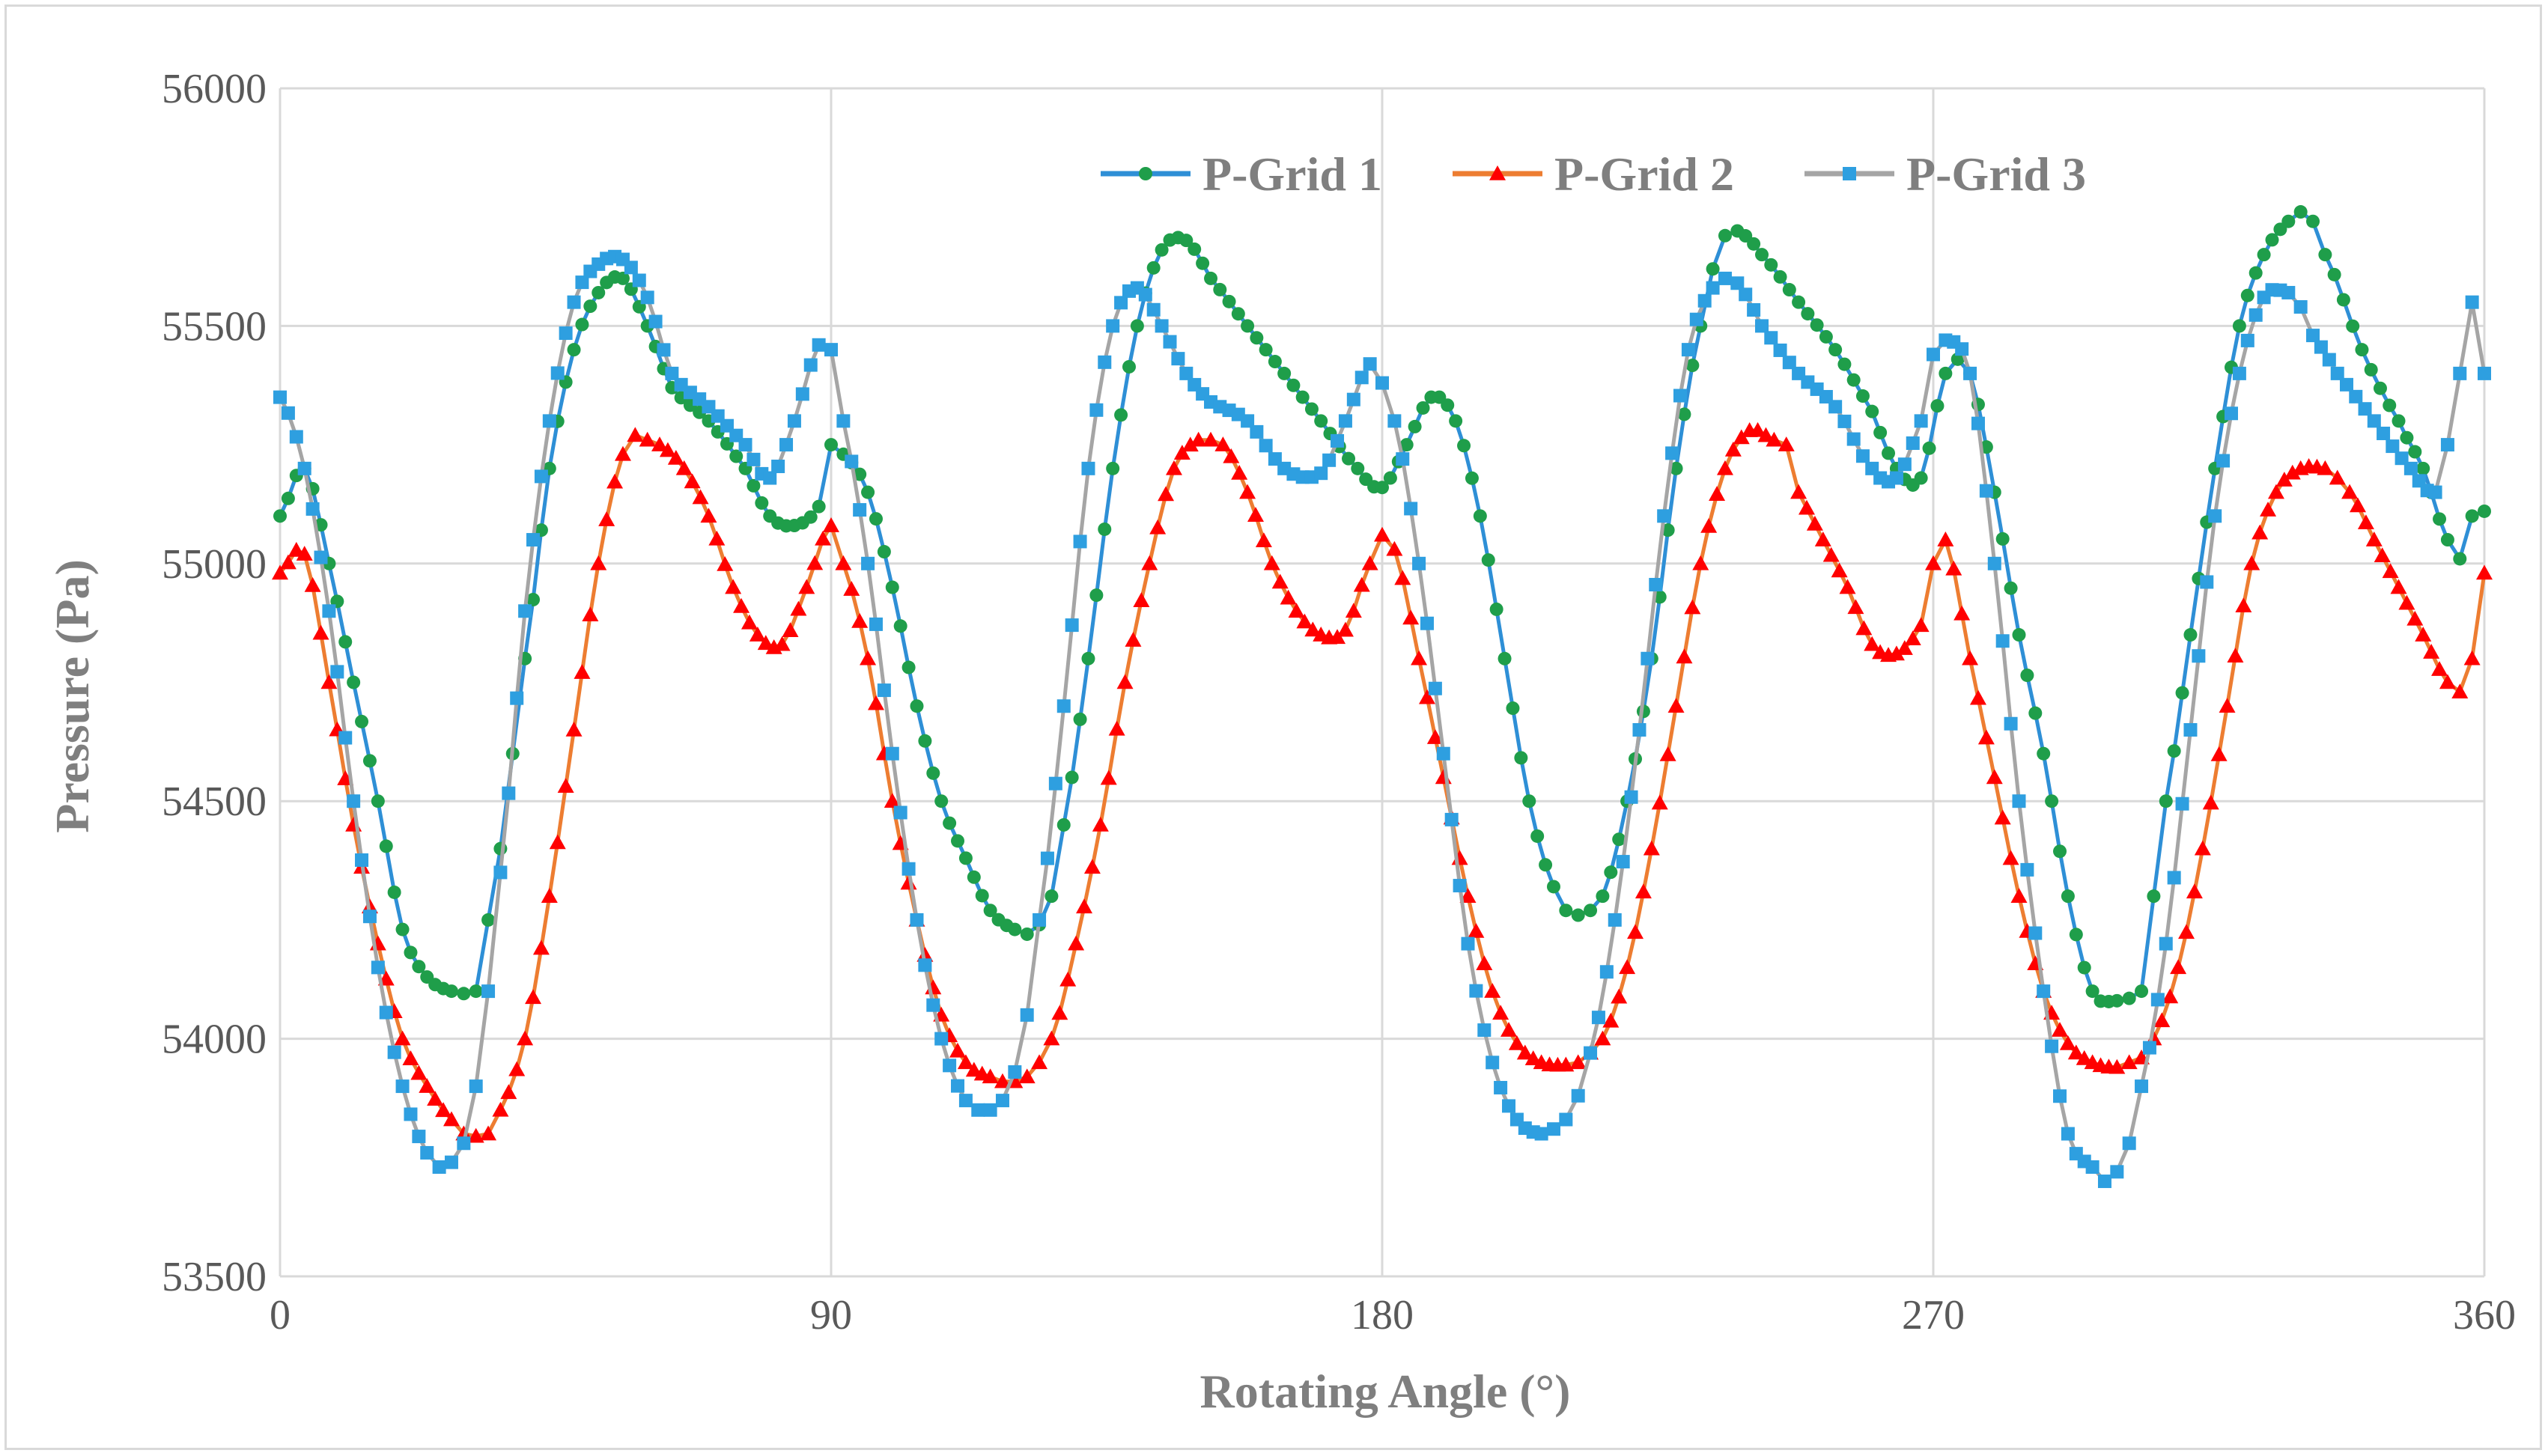 The image size is (2548, 1456). I want to click on y-tick-label: 55500, so click(214, 326).